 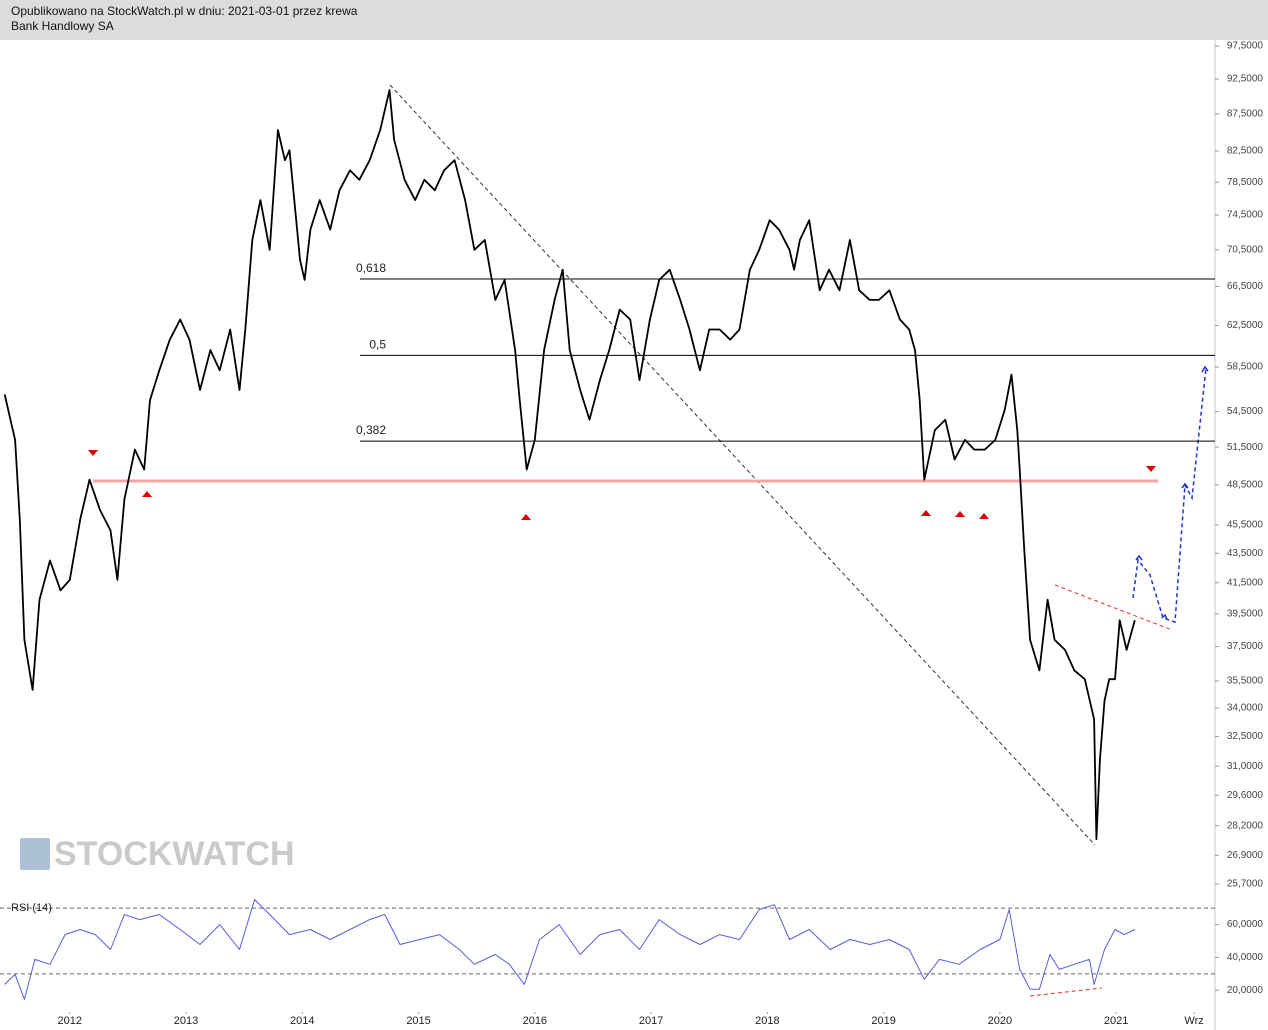 What do you see at coordinates (1245, 249) in the screenshot?
I see `y-tick-label: 70,5000` at bounding box center [1245, 249].